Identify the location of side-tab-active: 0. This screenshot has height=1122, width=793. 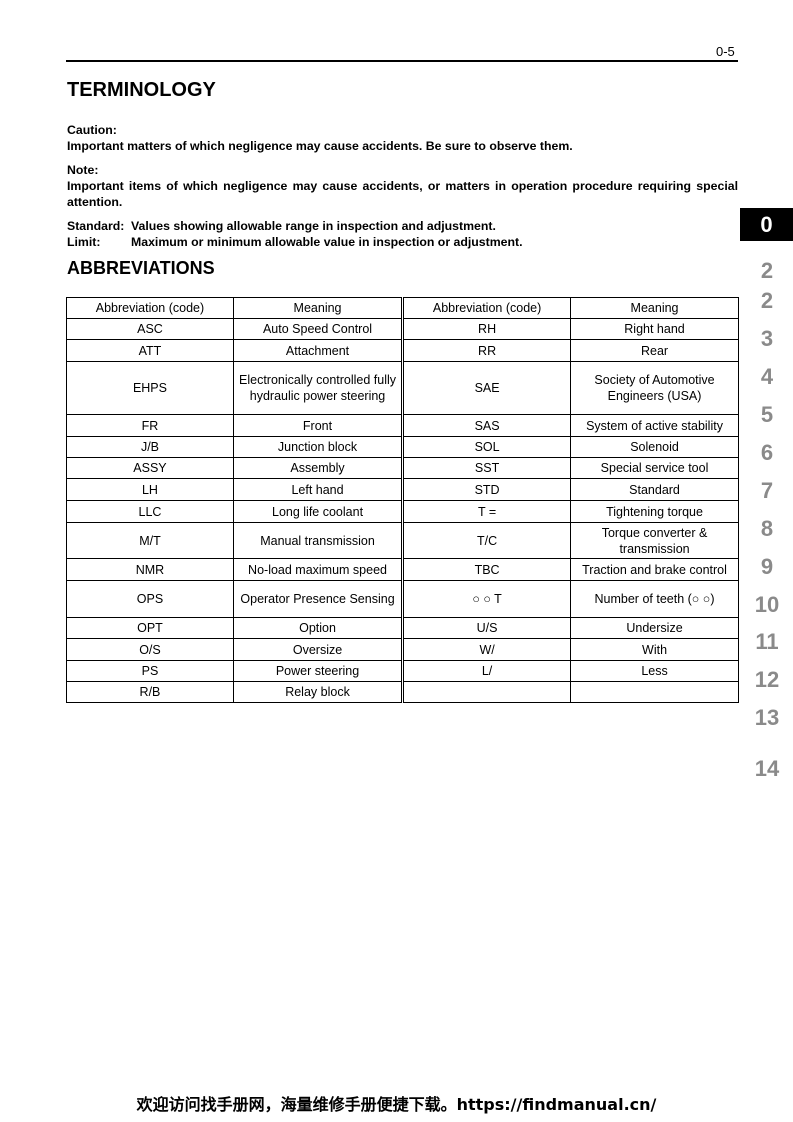
(766, 224).